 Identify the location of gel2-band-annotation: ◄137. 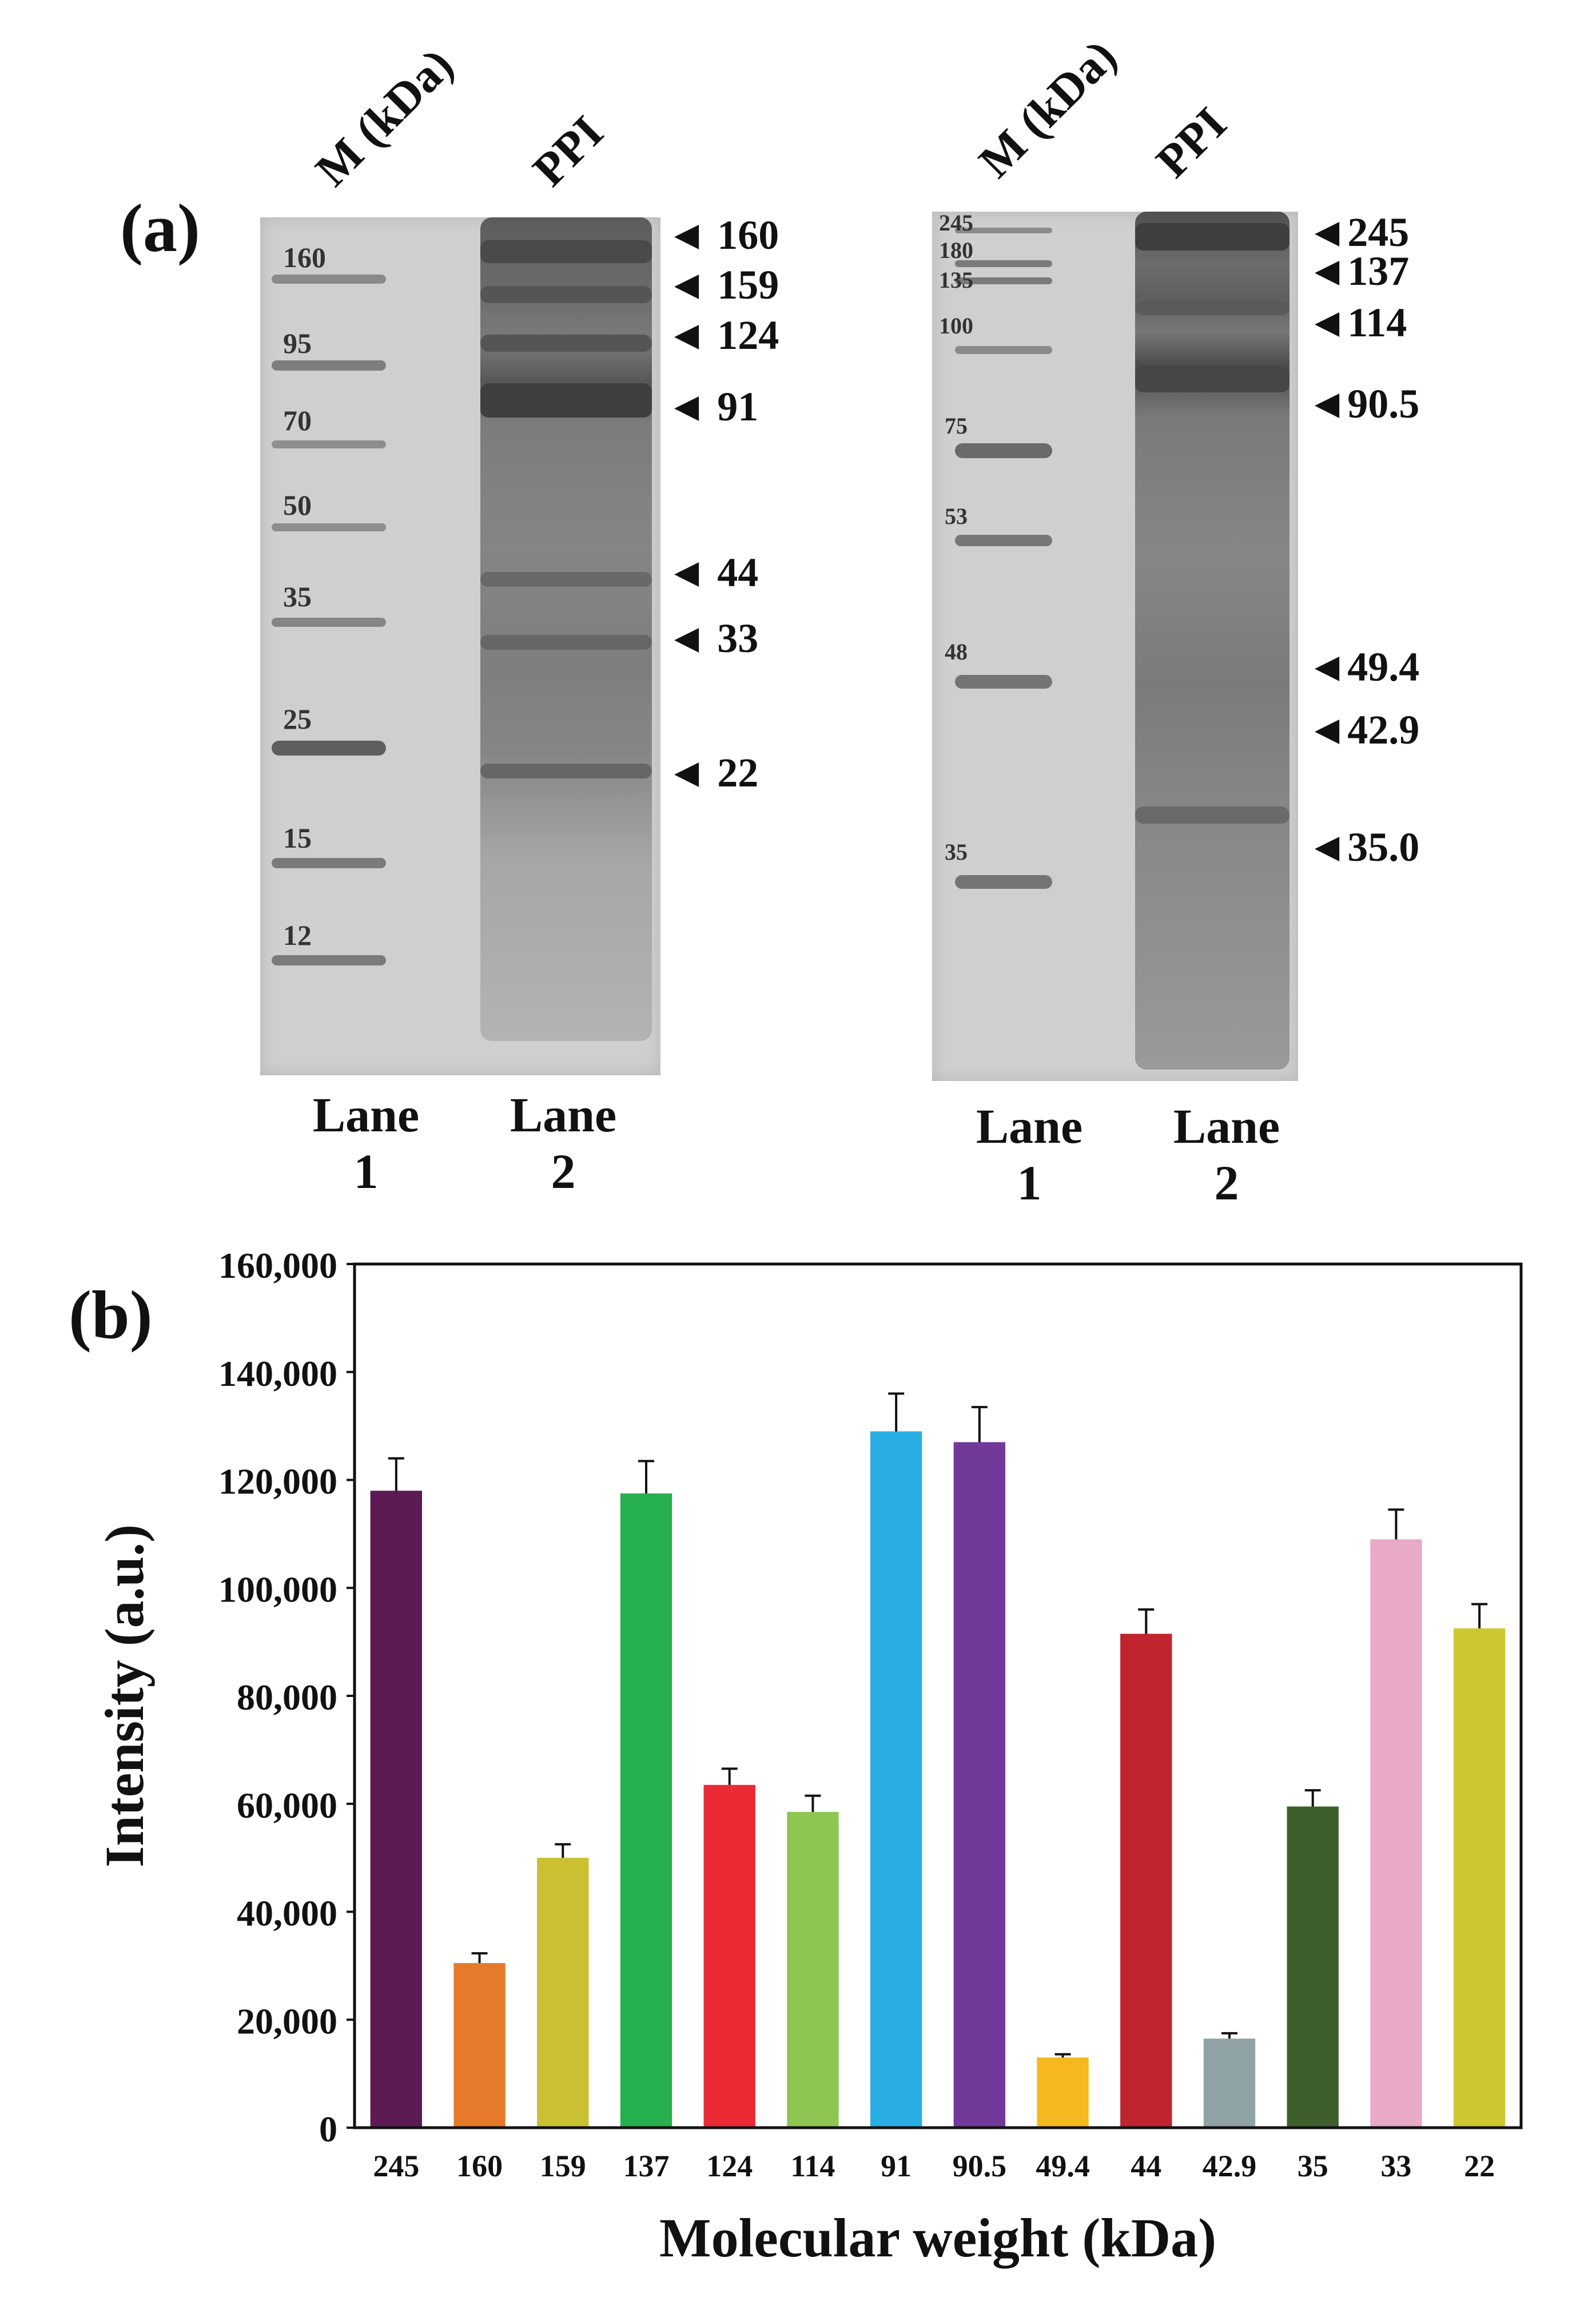
(1359, 271).